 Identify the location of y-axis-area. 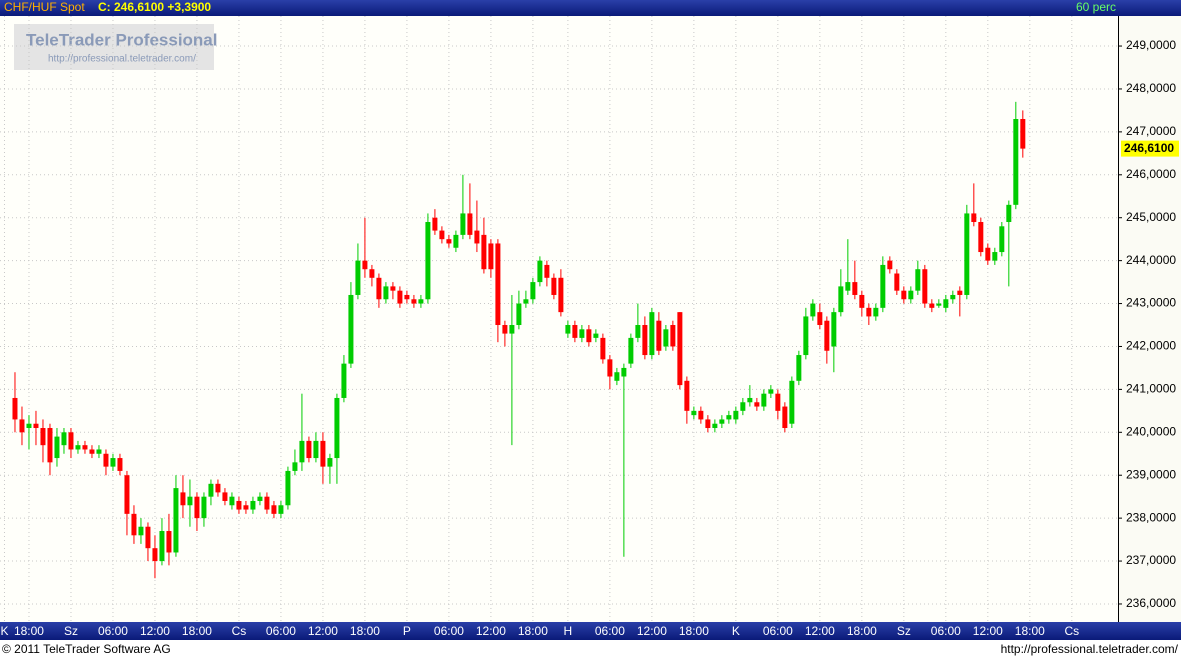
(1149, 319).